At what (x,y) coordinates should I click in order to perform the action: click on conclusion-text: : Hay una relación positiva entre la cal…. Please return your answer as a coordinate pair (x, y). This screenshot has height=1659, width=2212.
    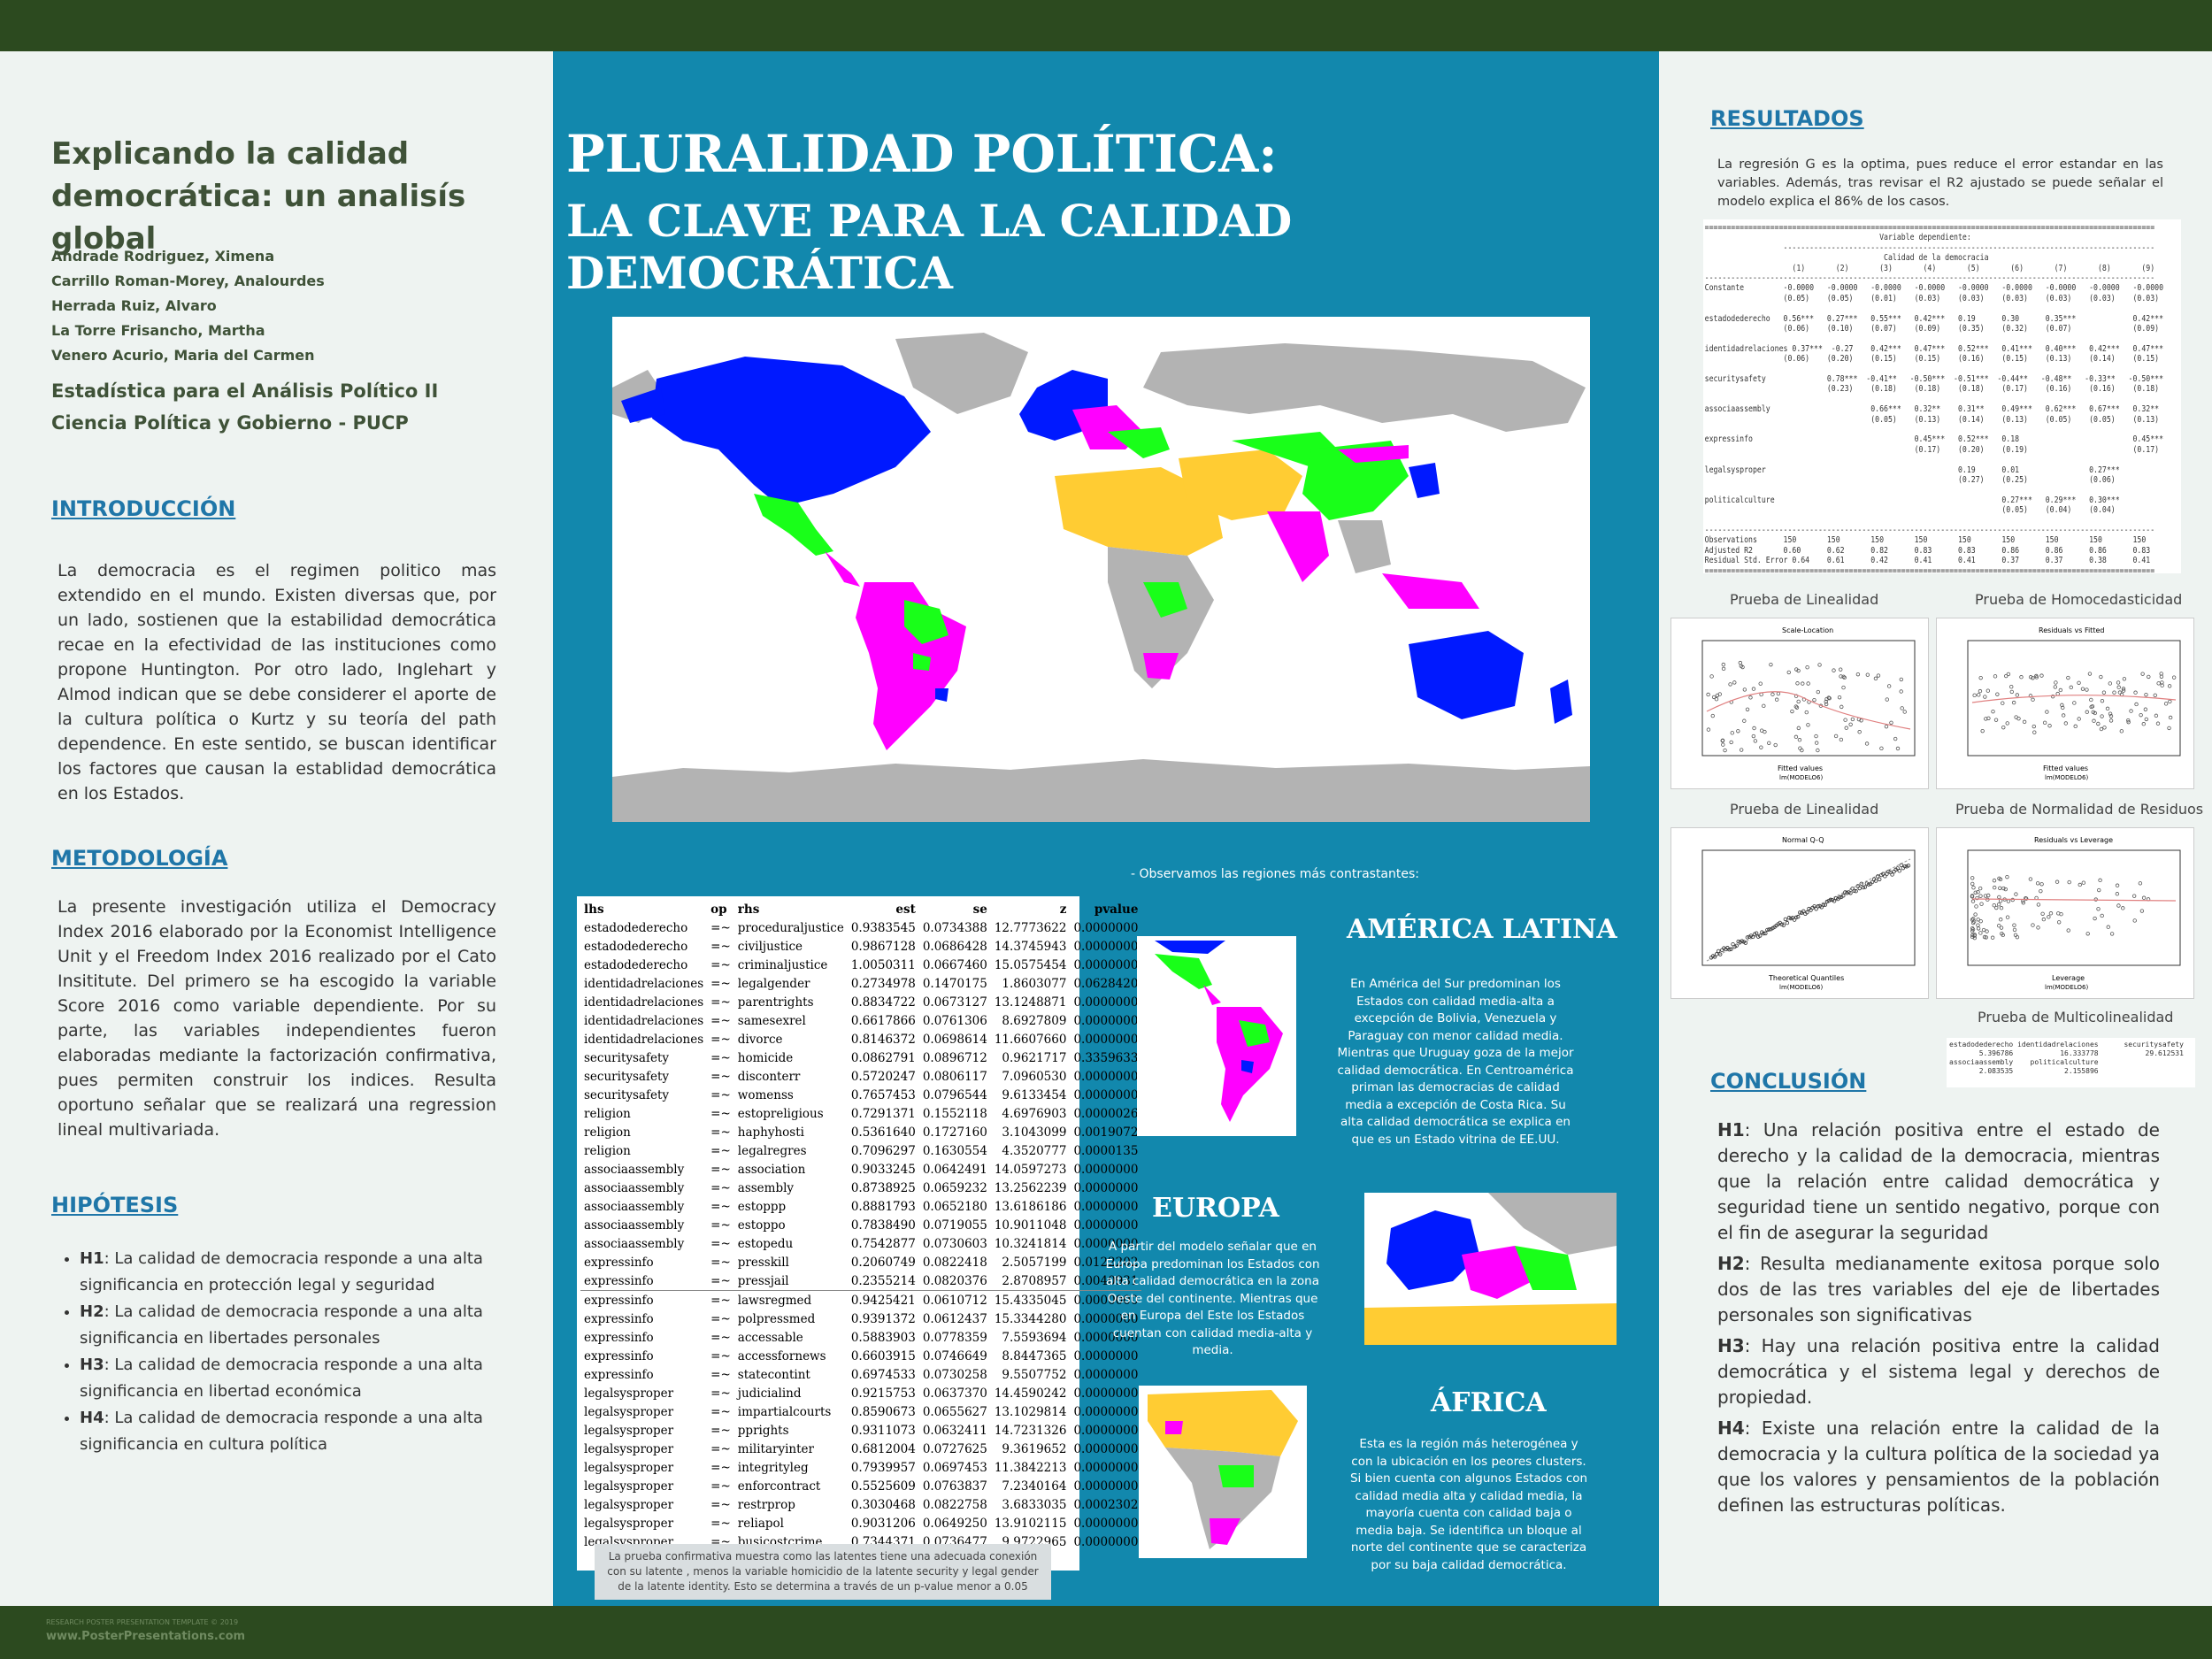
    Looking at the image, I should click on (1939, 1372).